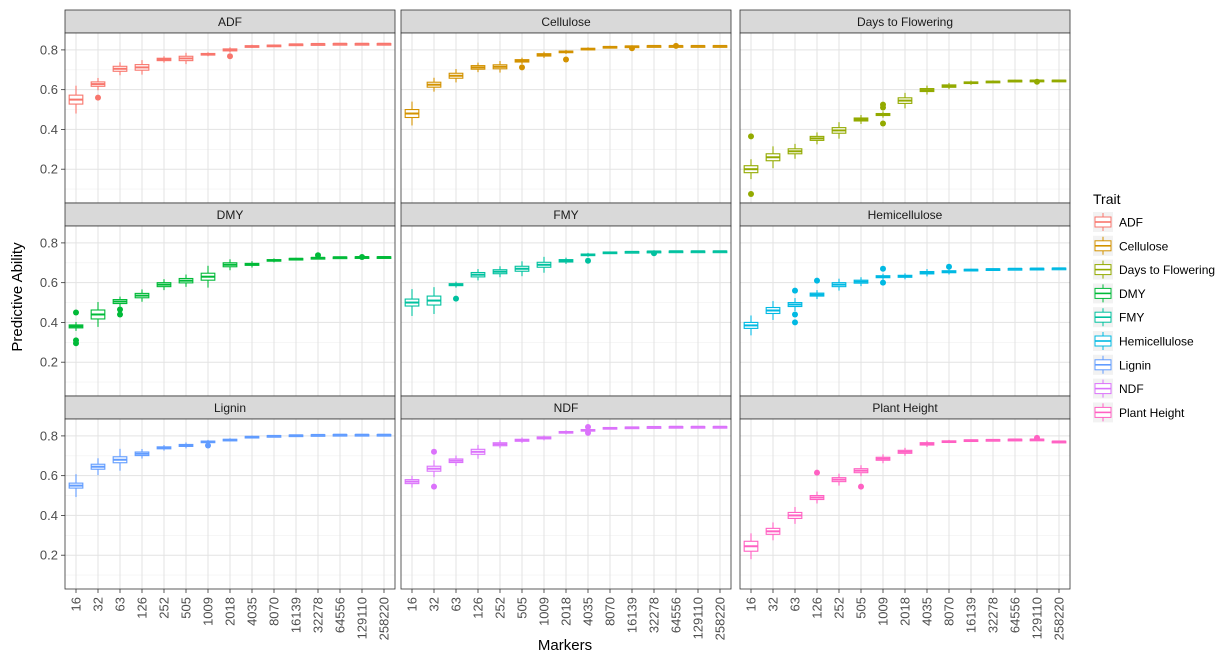 The image size is (1229, 655). I want to click on legend-label: Days to Flowering, so click(1167, 270).